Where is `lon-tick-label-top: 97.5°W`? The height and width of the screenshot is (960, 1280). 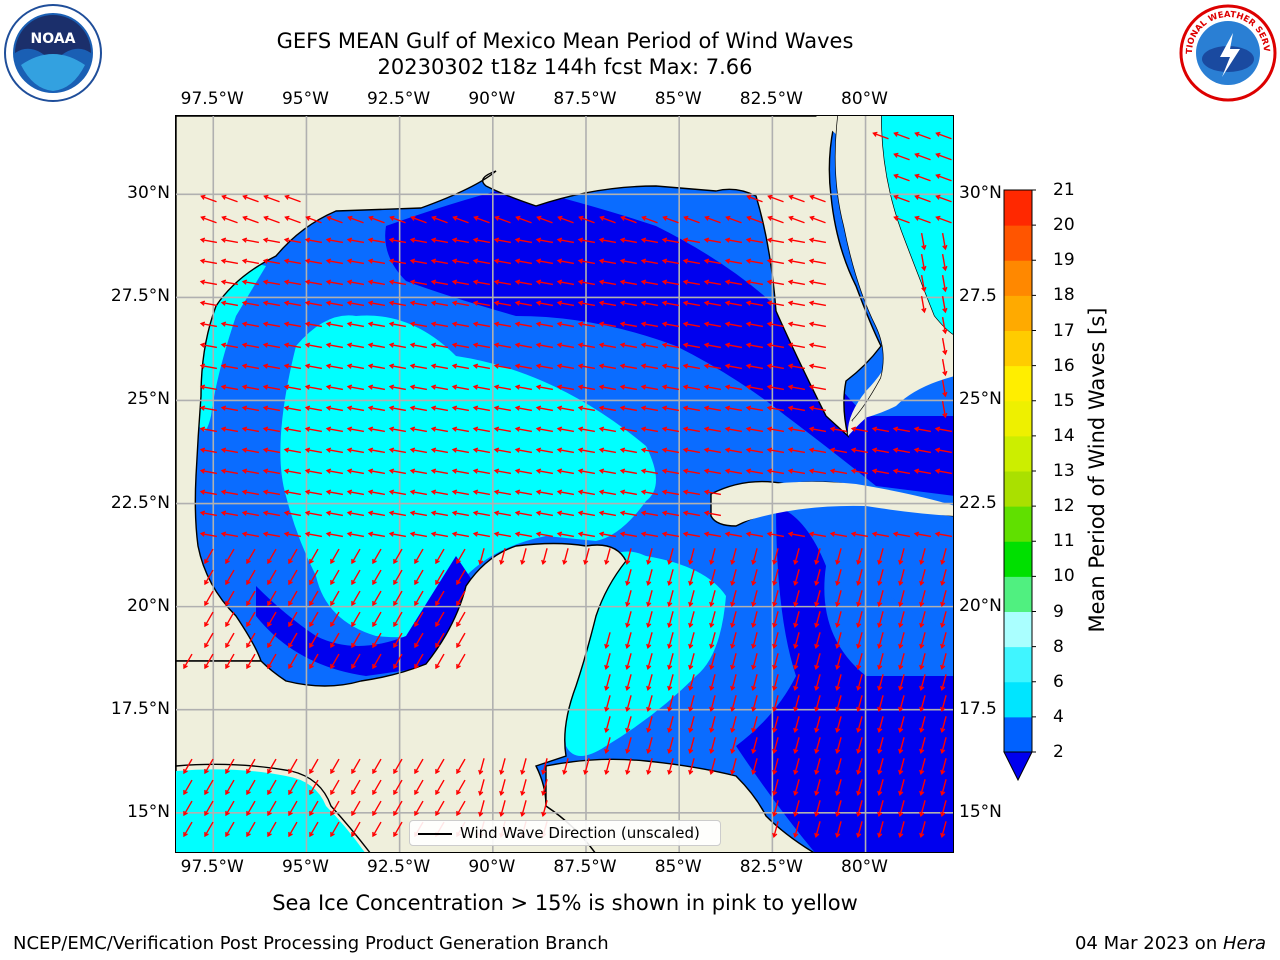
lon-tick-label-top: 97.5°W is located at coordinates (212, 99).